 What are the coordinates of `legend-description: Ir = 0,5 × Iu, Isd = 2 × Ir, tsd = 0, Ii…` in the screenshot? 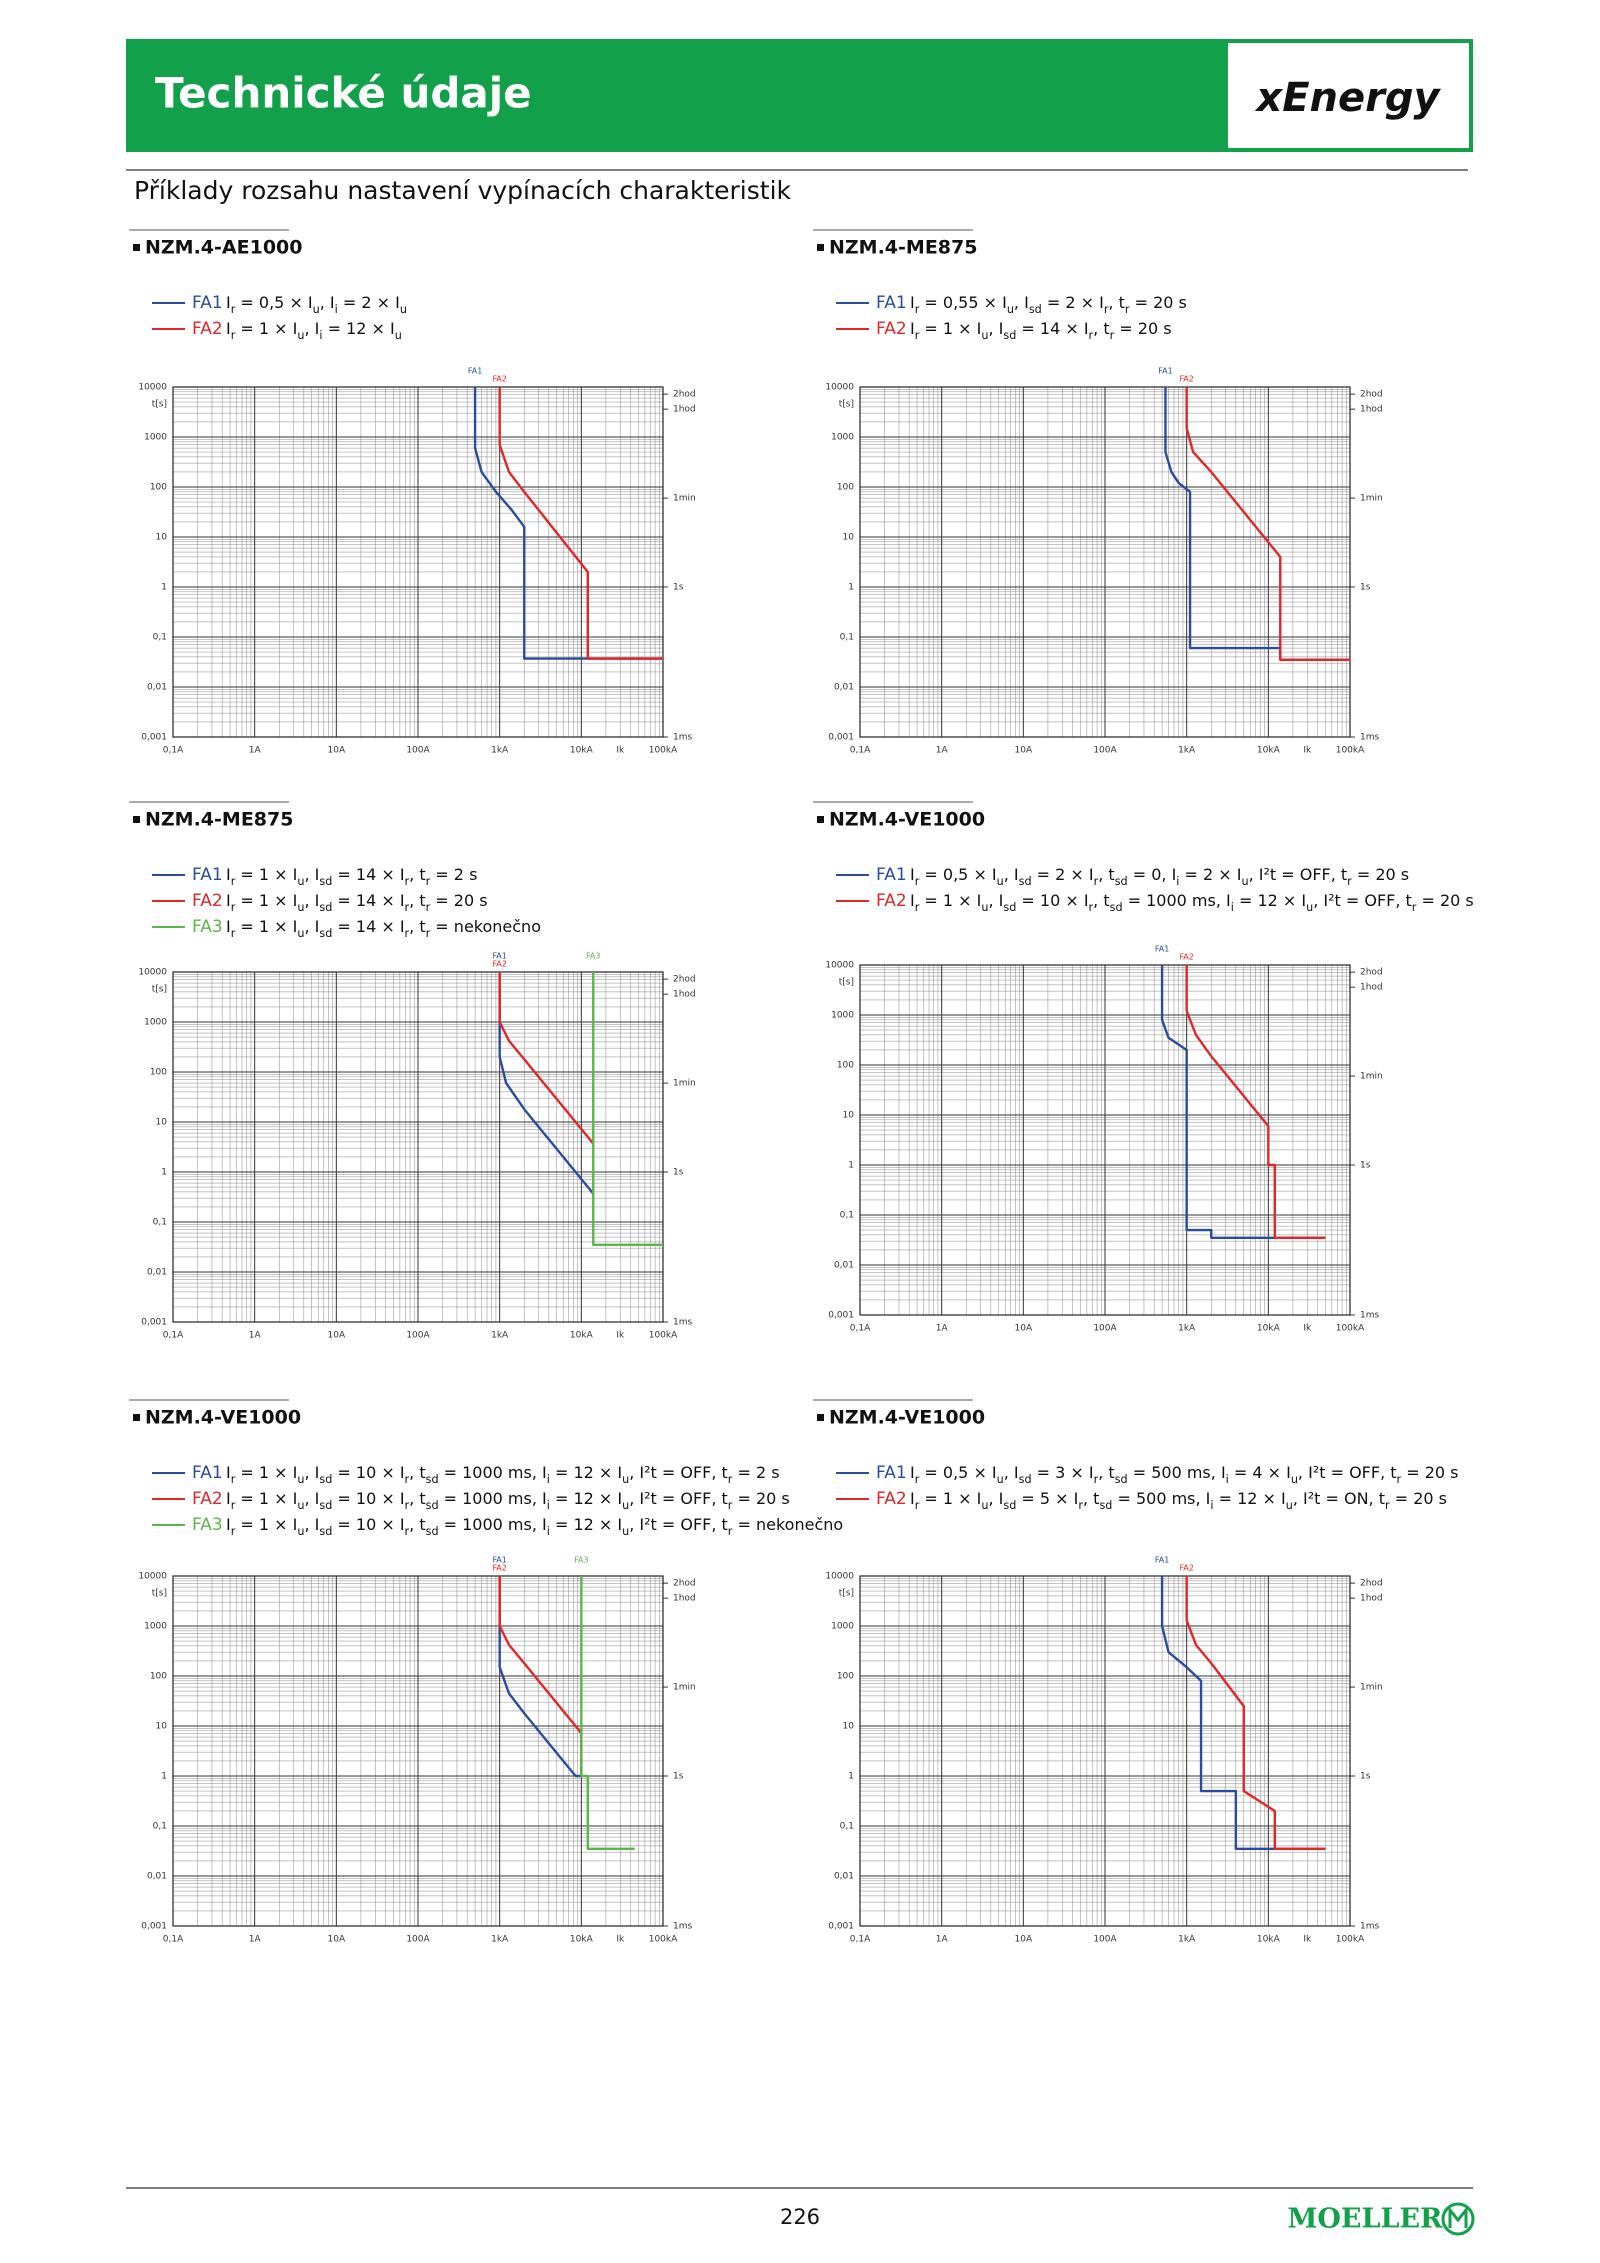 It's located at (1159, 876).